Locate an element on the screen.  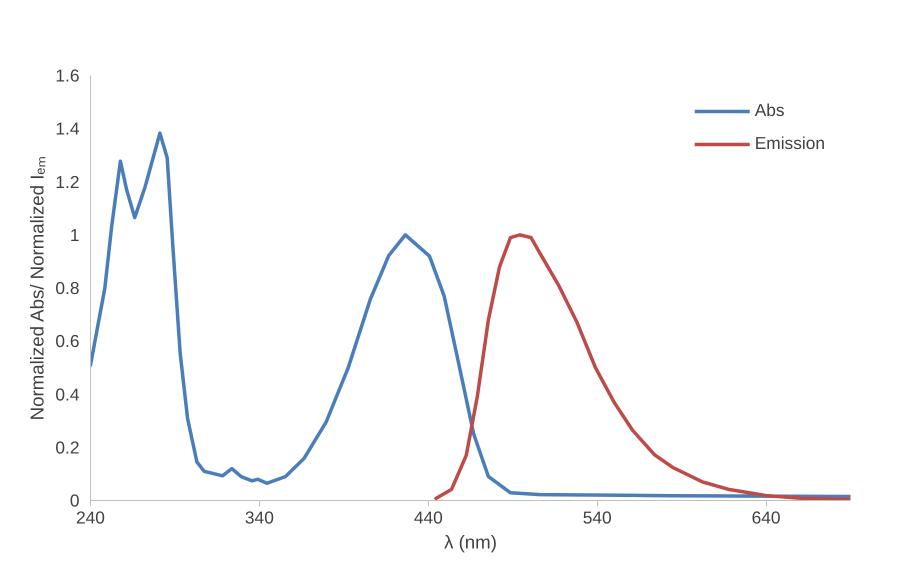
x-tick-label: 540 is located at coordinates (597, 518).